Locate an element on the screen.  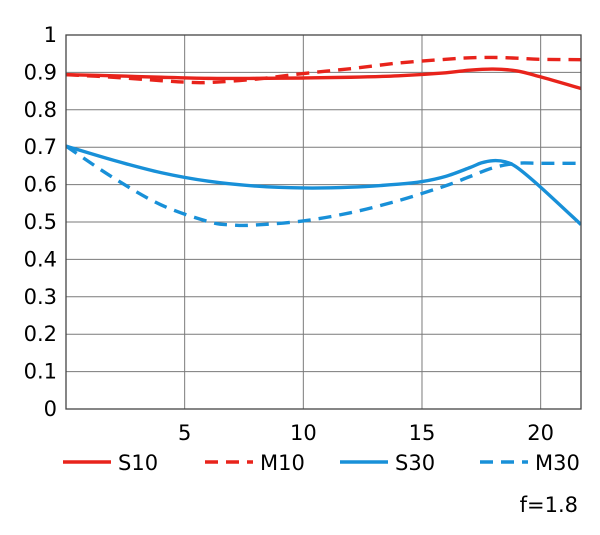
y-tick-label: 0.8 is located at coordinates (40, 110).